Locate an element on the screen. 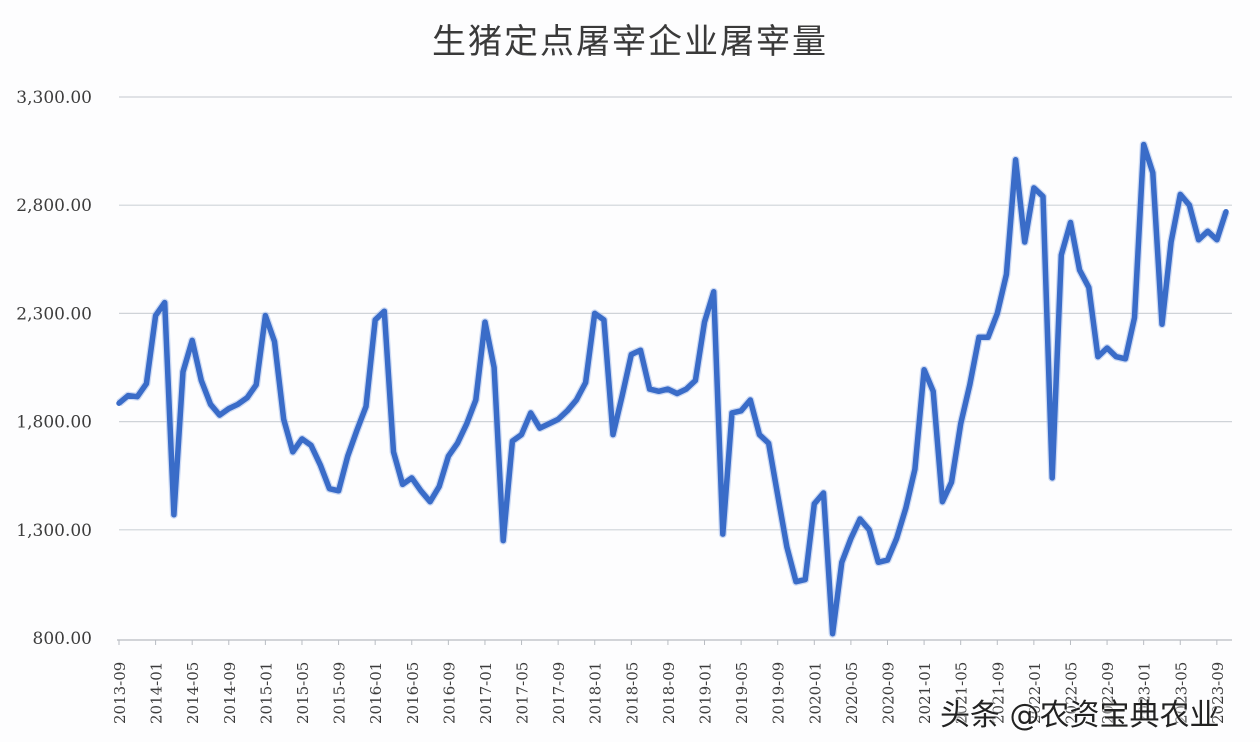 The width and height of the screenshot is (1260, 742). x-tick-label: 2022-01 is located at coordinates (1035, 693).